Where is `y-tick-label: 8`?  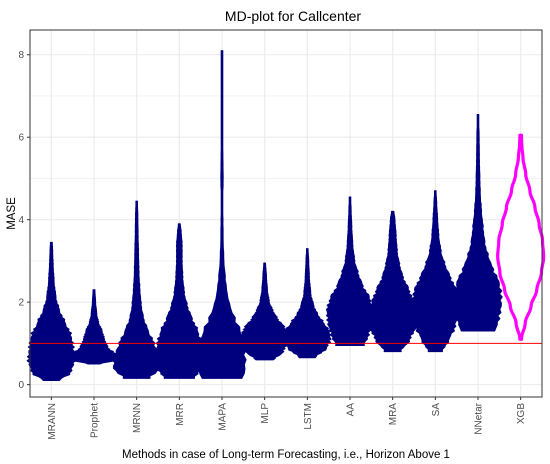
y-tick-label: 8 is located at coordinates (21, 55).